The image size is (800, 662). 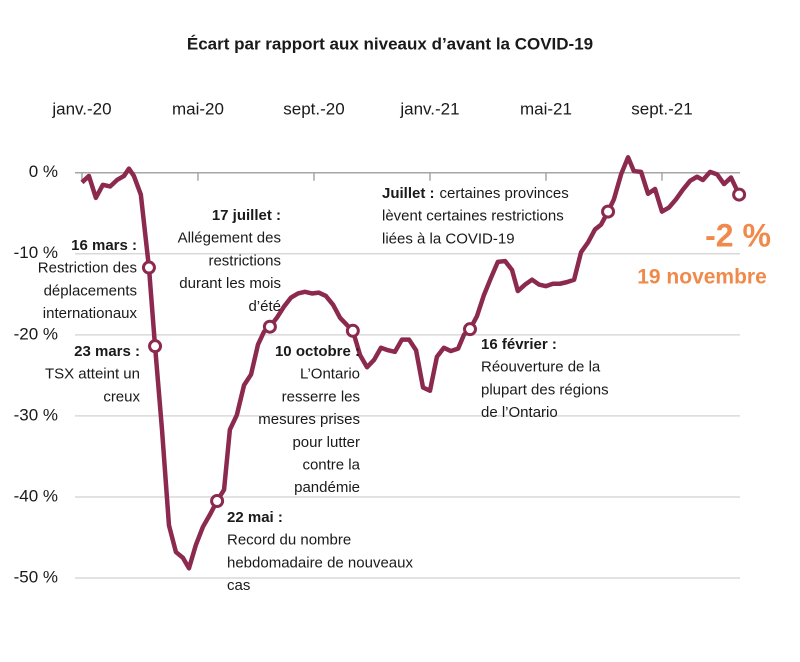 I want to click on annotation-text: resserre les, so click(x=321, y=396).